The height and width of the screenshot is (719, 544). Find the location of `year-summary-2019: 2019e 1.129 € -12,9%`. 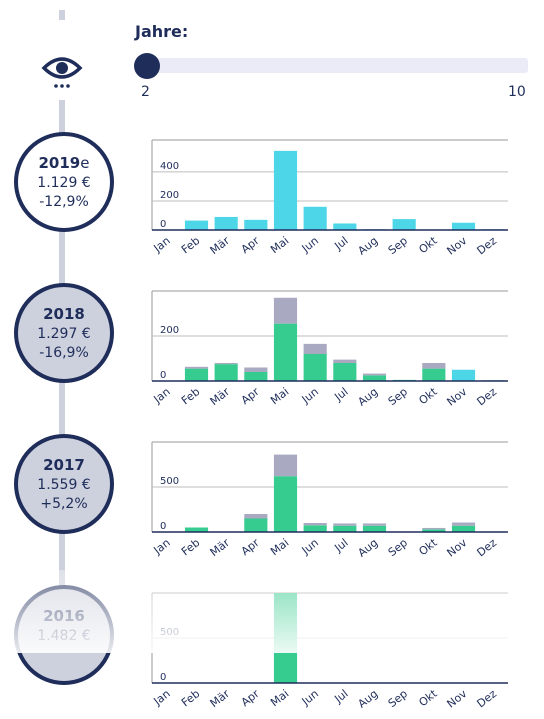

year-summary-2019: 2019e 1.129 € -12,9% is located at coordinates (64, 182).